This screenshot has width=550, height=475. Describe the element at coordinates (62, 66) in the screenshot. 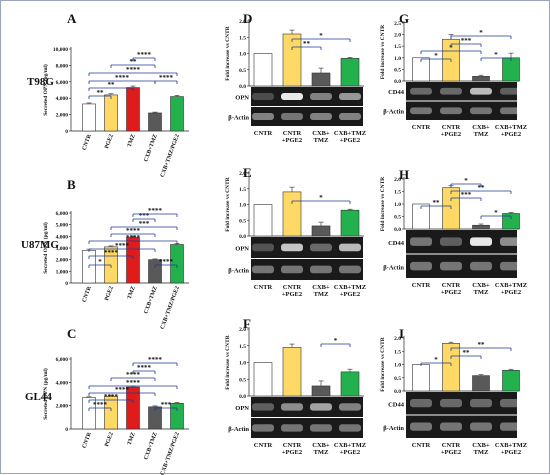

I see `y-tick-label: 8,000` at that location.